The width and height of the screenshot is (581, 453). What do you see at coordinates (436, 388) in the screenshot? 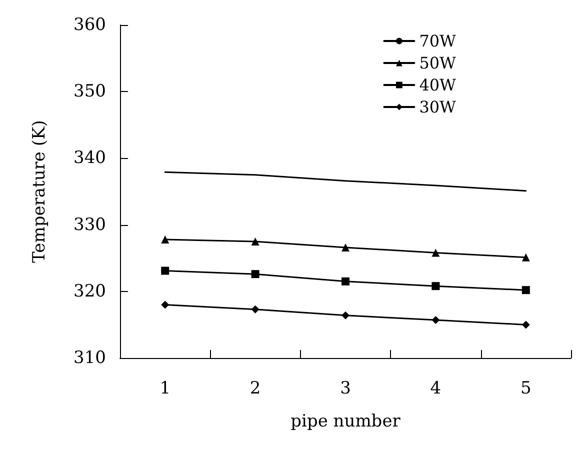
I see `x-tick-label: 4` at bounding box center [436, 388].